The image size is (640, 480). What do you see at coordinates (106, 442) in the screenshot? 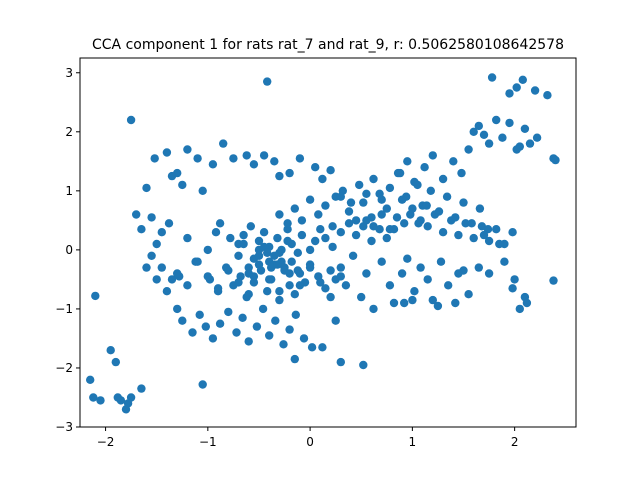
I see `x-tick-label: −2` at bounding box center [106, 442].